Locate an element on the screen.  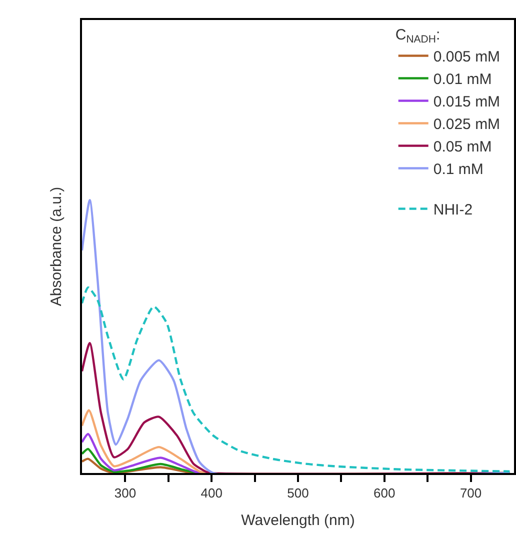
legend-label: 0.015 mM is located at coordinates (466, 102).